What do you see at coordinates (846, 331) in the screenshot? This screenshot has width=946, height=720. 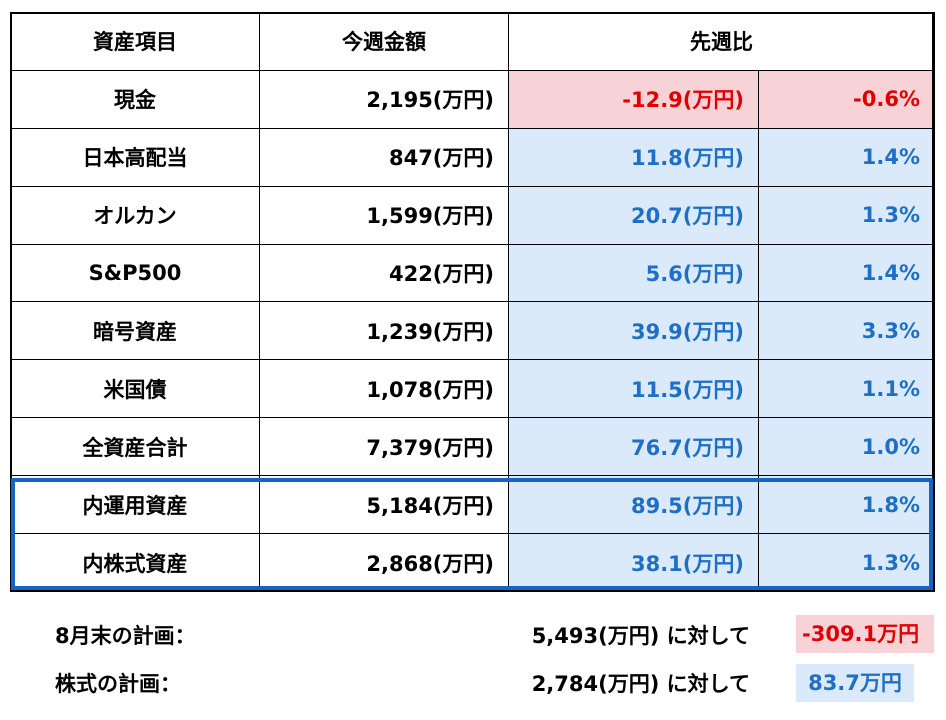 I see `weekly-pct: 3.3%` at bounding box center [846, 331].